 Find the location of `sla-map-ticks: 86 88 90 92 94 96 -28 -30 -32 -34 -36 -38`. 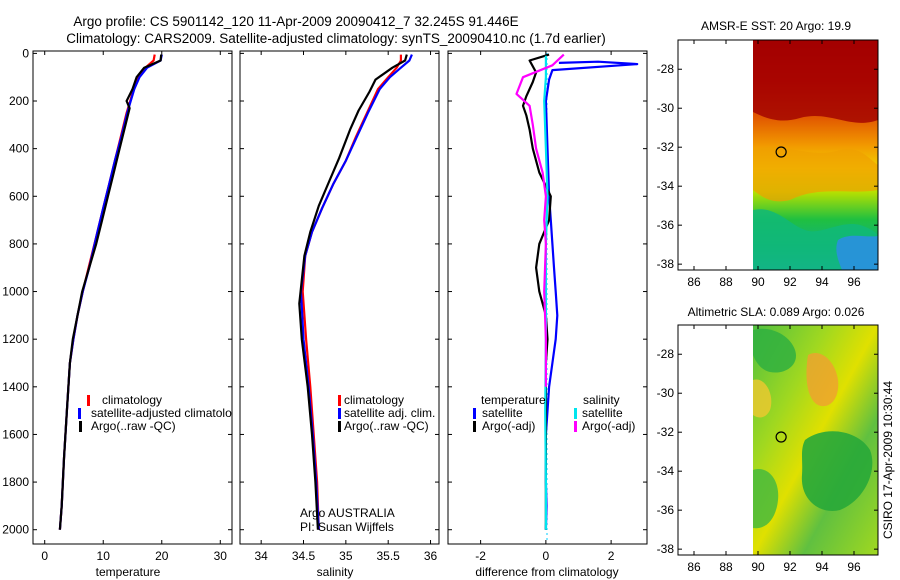

sla-map-ticks: 86 88 90 92 94 96 -28 -30 -32 -34 -36 -38 is located at coordinates (767, 449).